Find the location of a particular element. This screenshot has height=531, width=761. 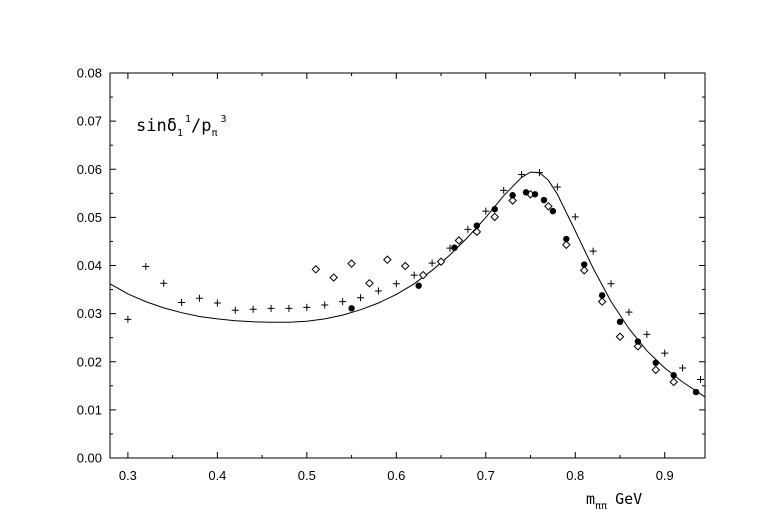

x-label-sub: ππ is located at coordinates (601, 506).